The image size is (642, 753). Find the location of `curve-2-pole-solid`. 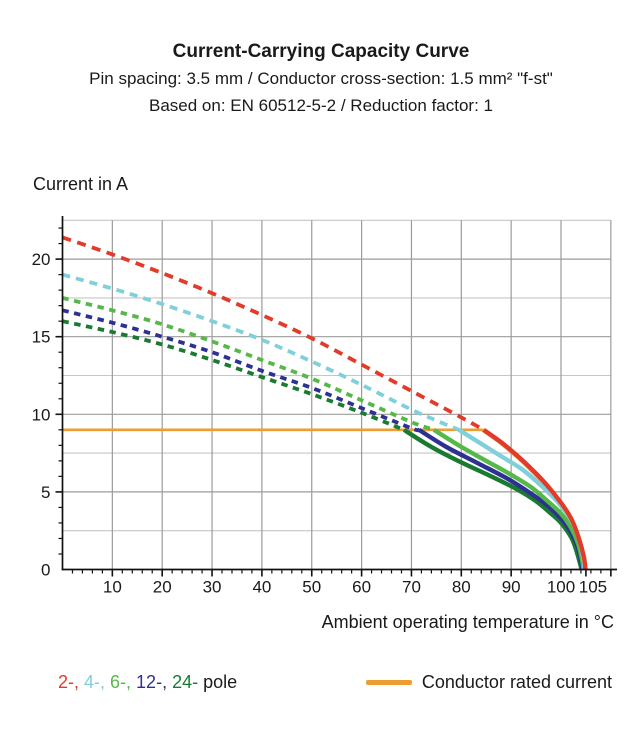

curve-2-pole-solid is located at coordinates (535, 499).